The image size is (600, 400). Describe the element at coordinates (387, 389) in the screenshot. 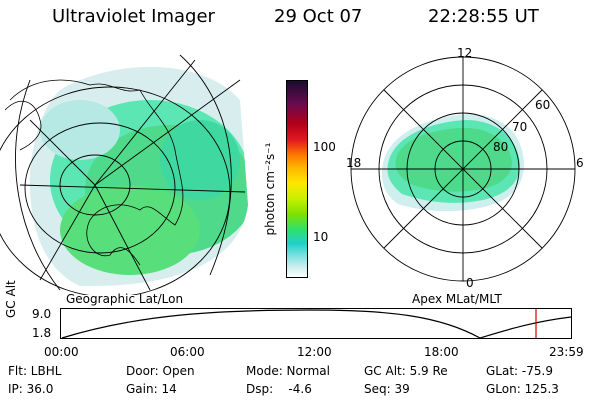

I see `seq-info: Seq: 39` at that location.